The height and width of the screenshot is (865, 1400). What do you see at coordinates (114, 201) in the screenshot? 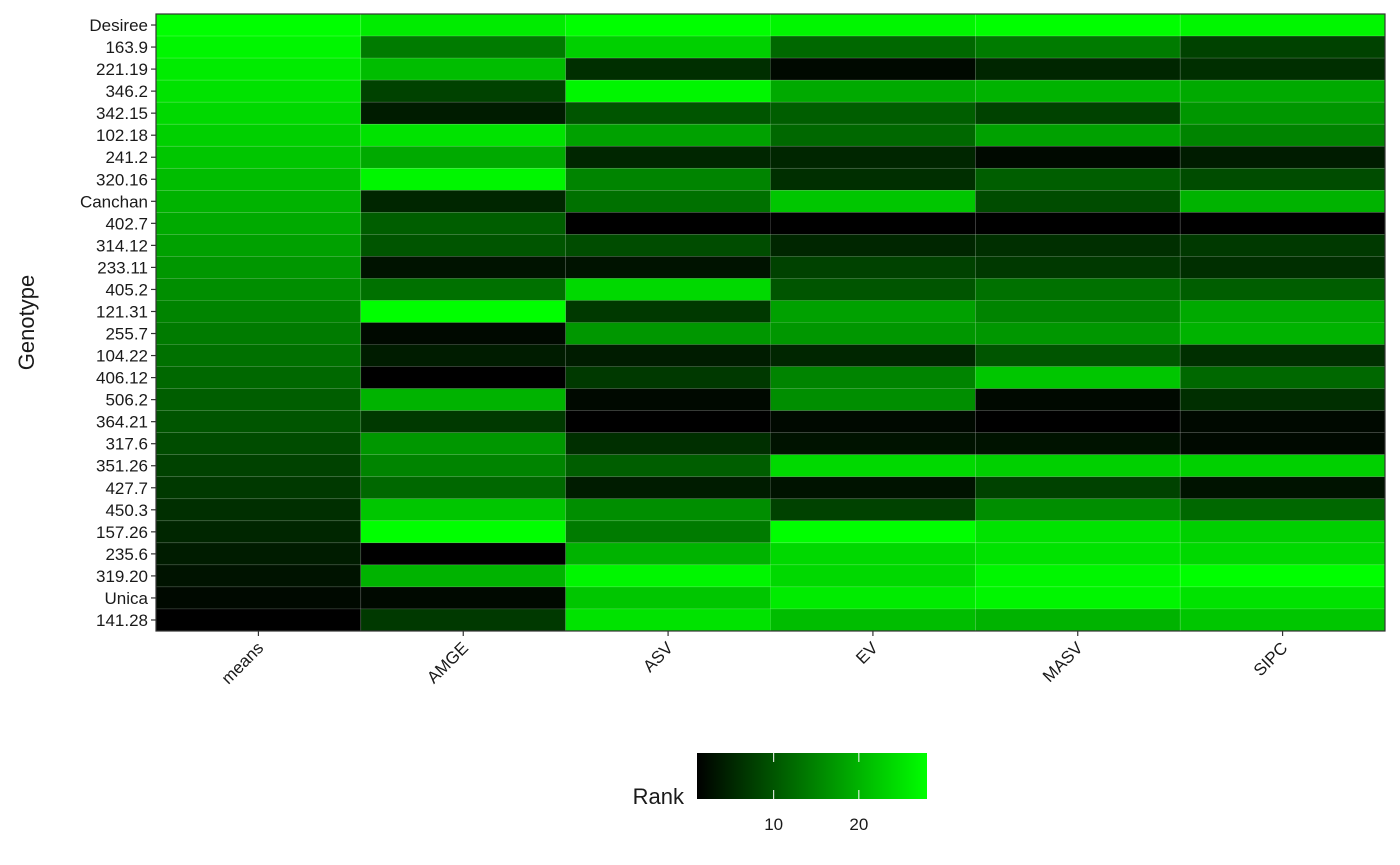
I see `y-tick-label: Canchan` at bounding box center [114, 201].